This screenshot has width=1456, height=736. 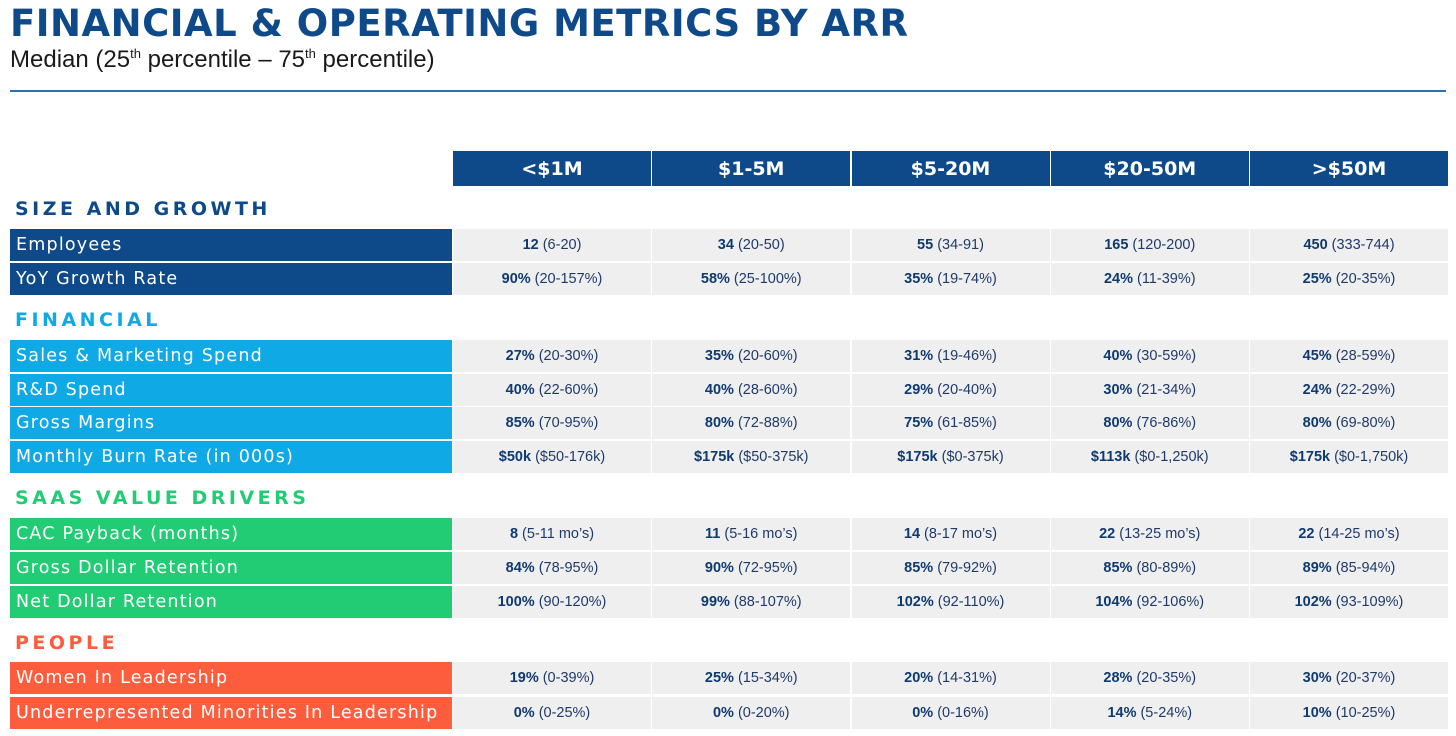 What do you see at coordinates (950, 602) in the screenshot?
I see `table-cell: 102% (92-110%)` at bounding box center [950, 602].